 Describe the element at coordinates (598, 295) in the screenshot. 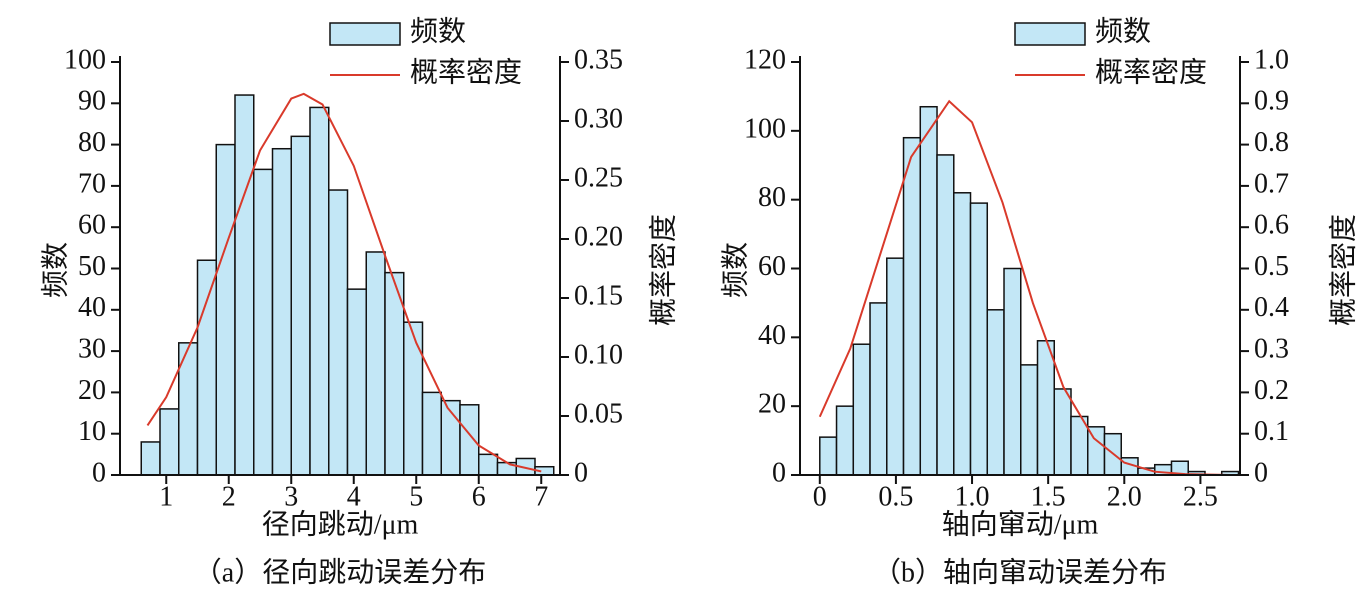

I see `y2-tick-label: 0.15` at that location.